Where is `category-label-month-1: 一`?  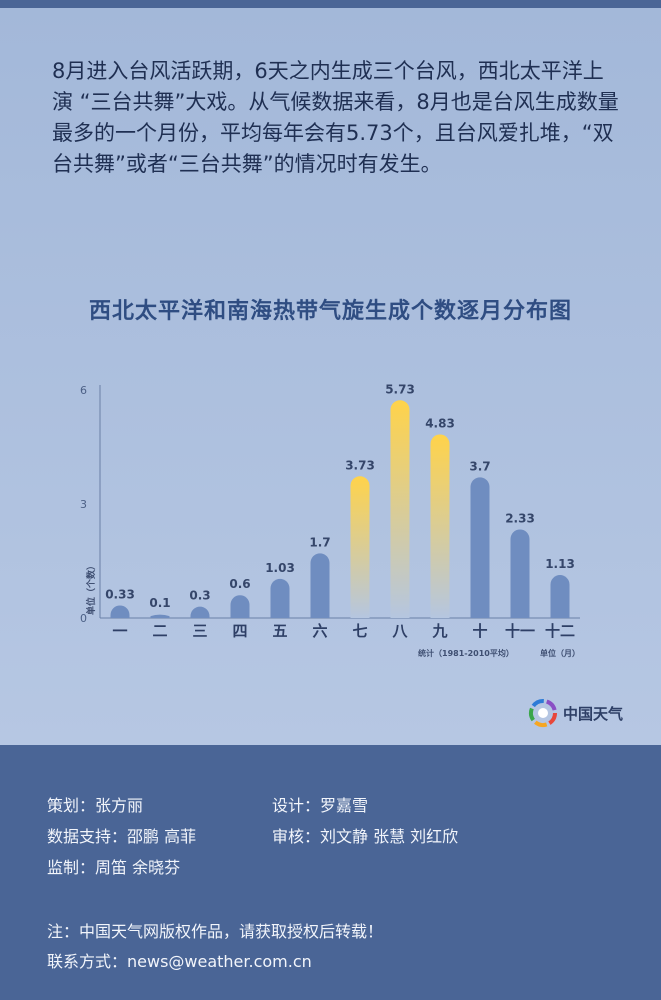
category-label-month-1: 一 is located at coordinates (119, 631).